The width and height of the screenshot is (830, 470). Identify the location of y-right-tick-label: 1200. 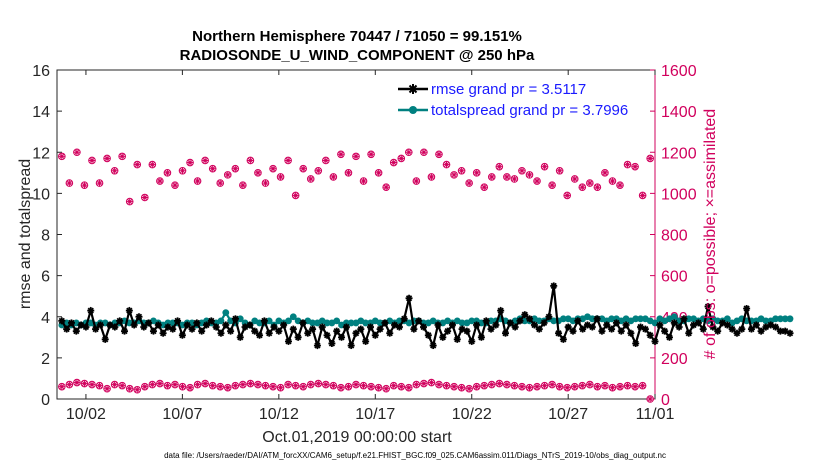
(679, 153).